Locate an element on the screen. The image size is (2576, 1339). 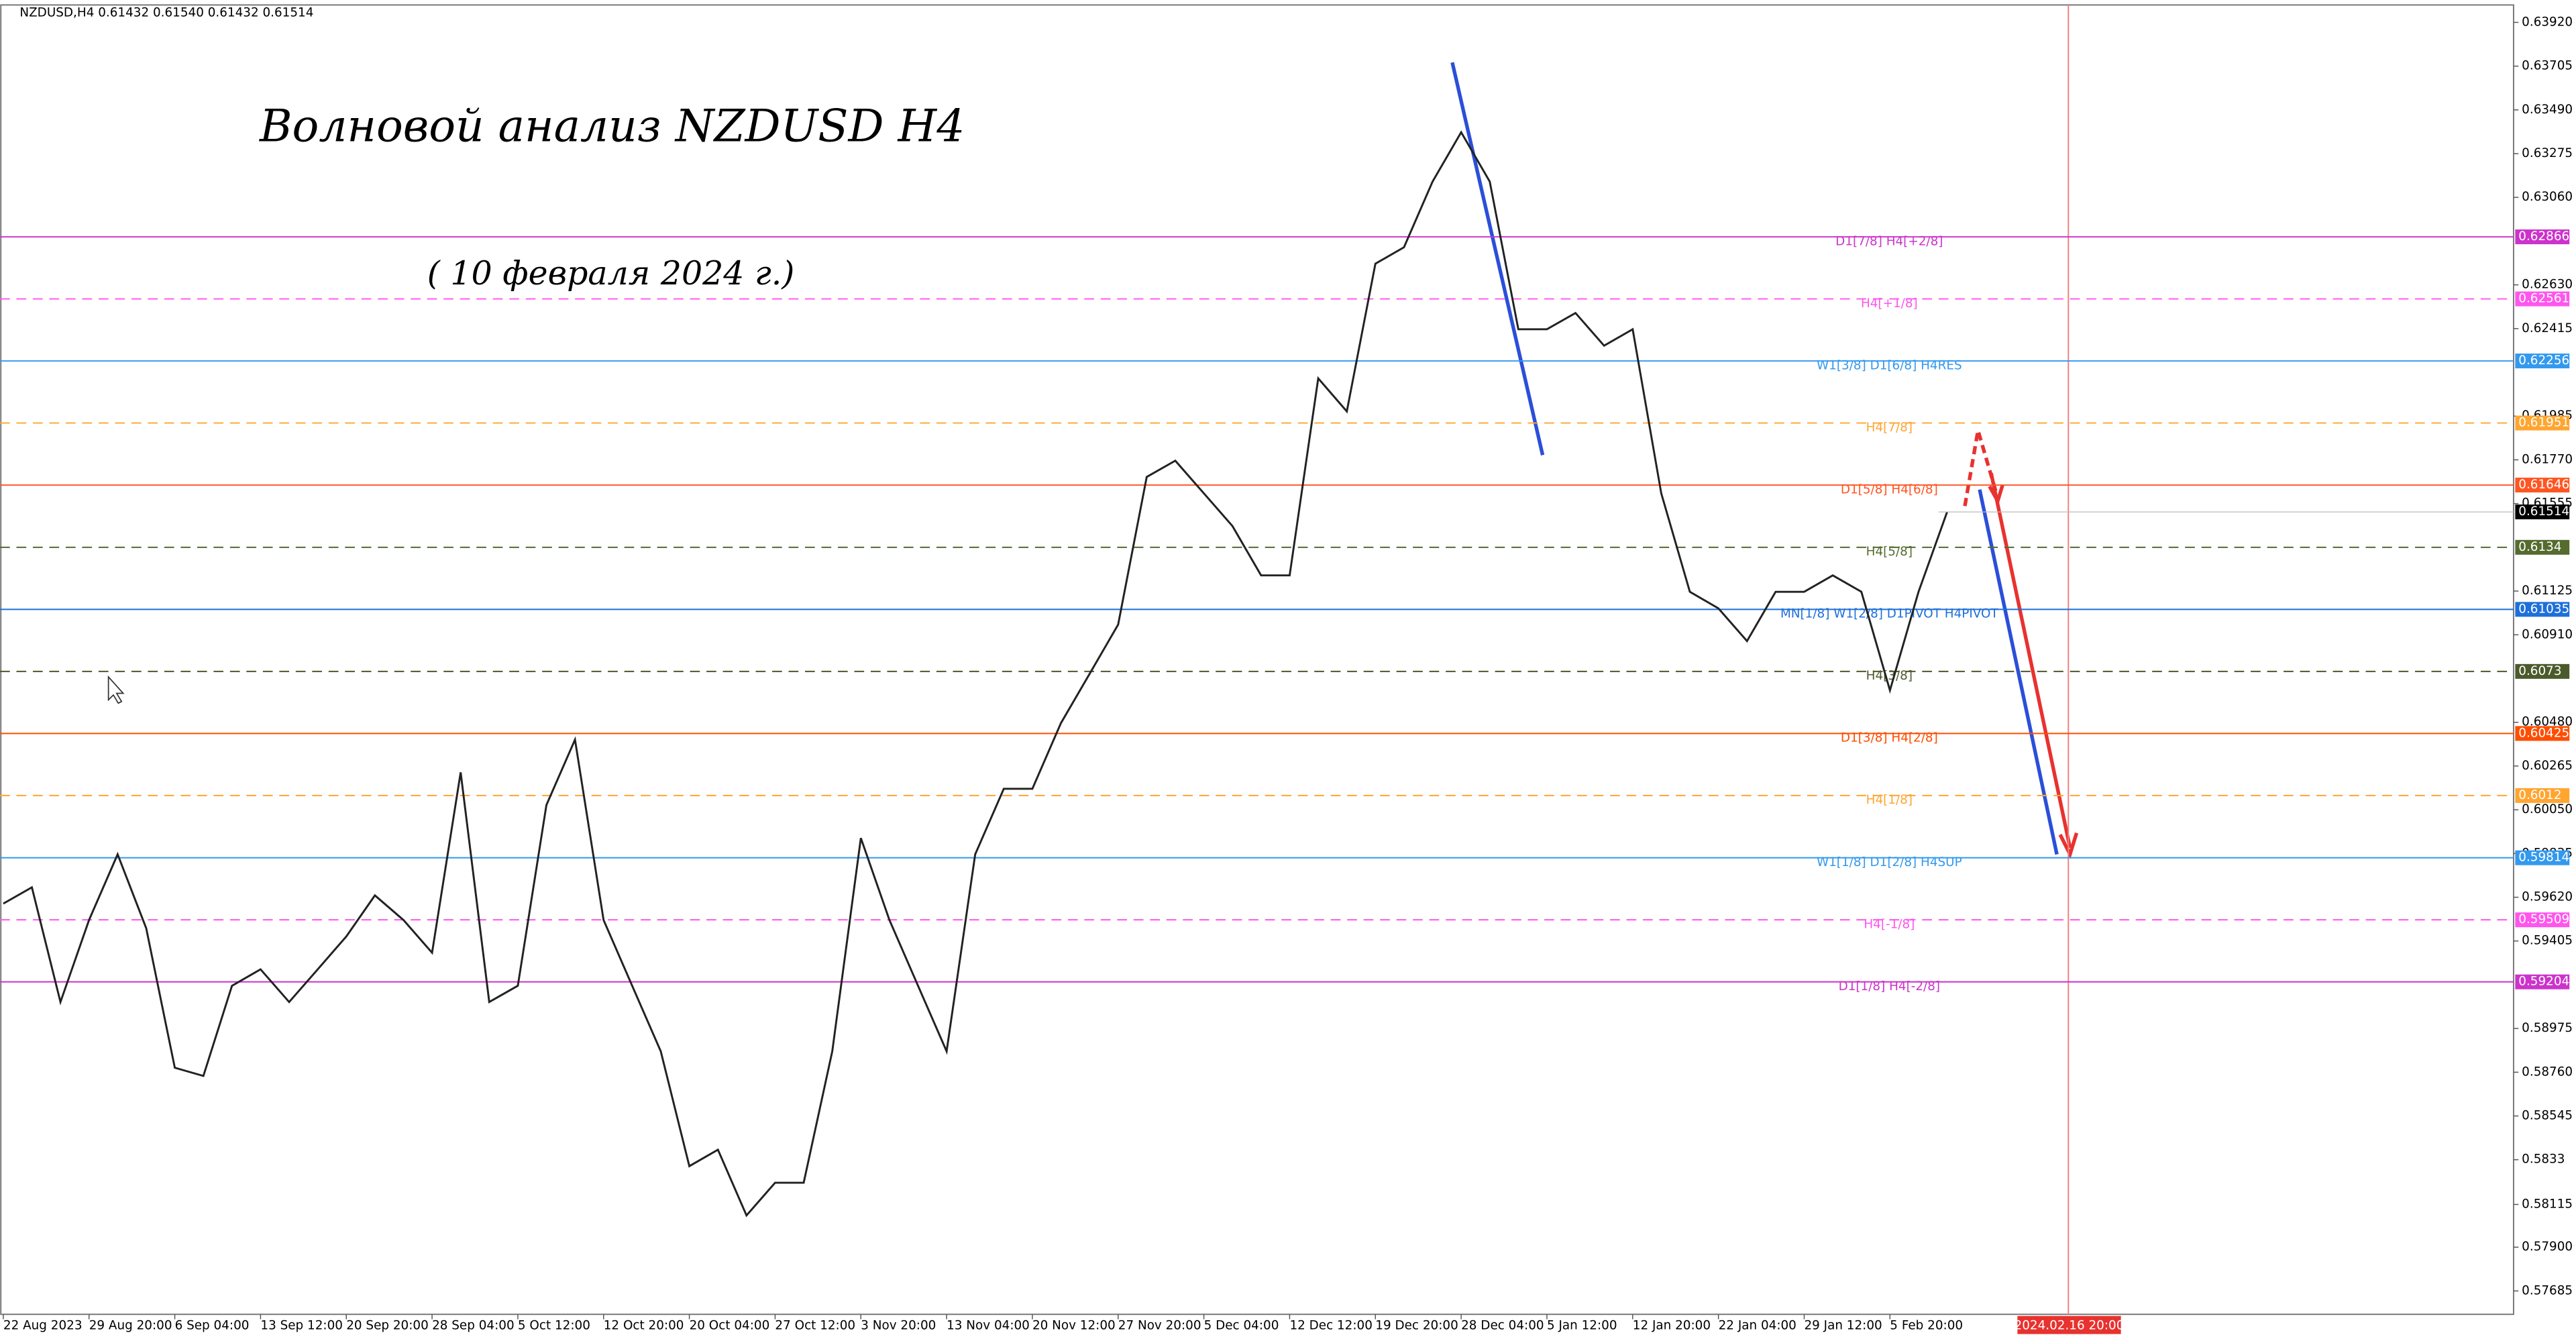
x-tick-label: 6 Sep 04:00 is located at coordinates (212, 1325).